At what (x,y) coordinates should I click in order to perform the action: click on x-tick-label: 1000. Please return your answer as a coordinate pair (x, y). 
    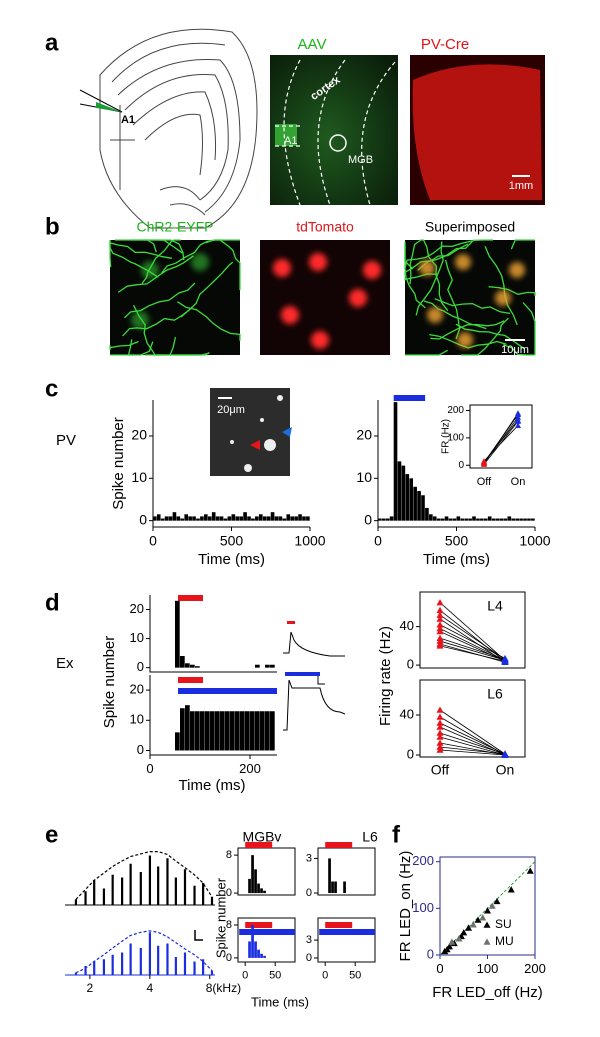
    Looking at the image, I should click on (309, 541).